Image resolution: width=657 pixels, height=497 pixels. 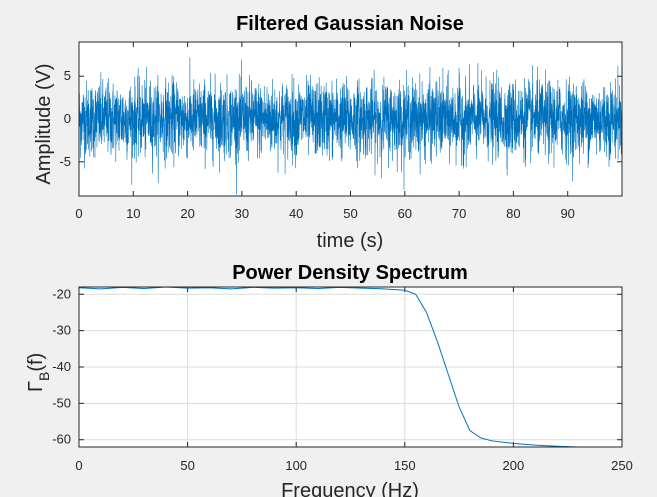 I want to click on time-x-tick-label: 0, so click(x=78, y=213).